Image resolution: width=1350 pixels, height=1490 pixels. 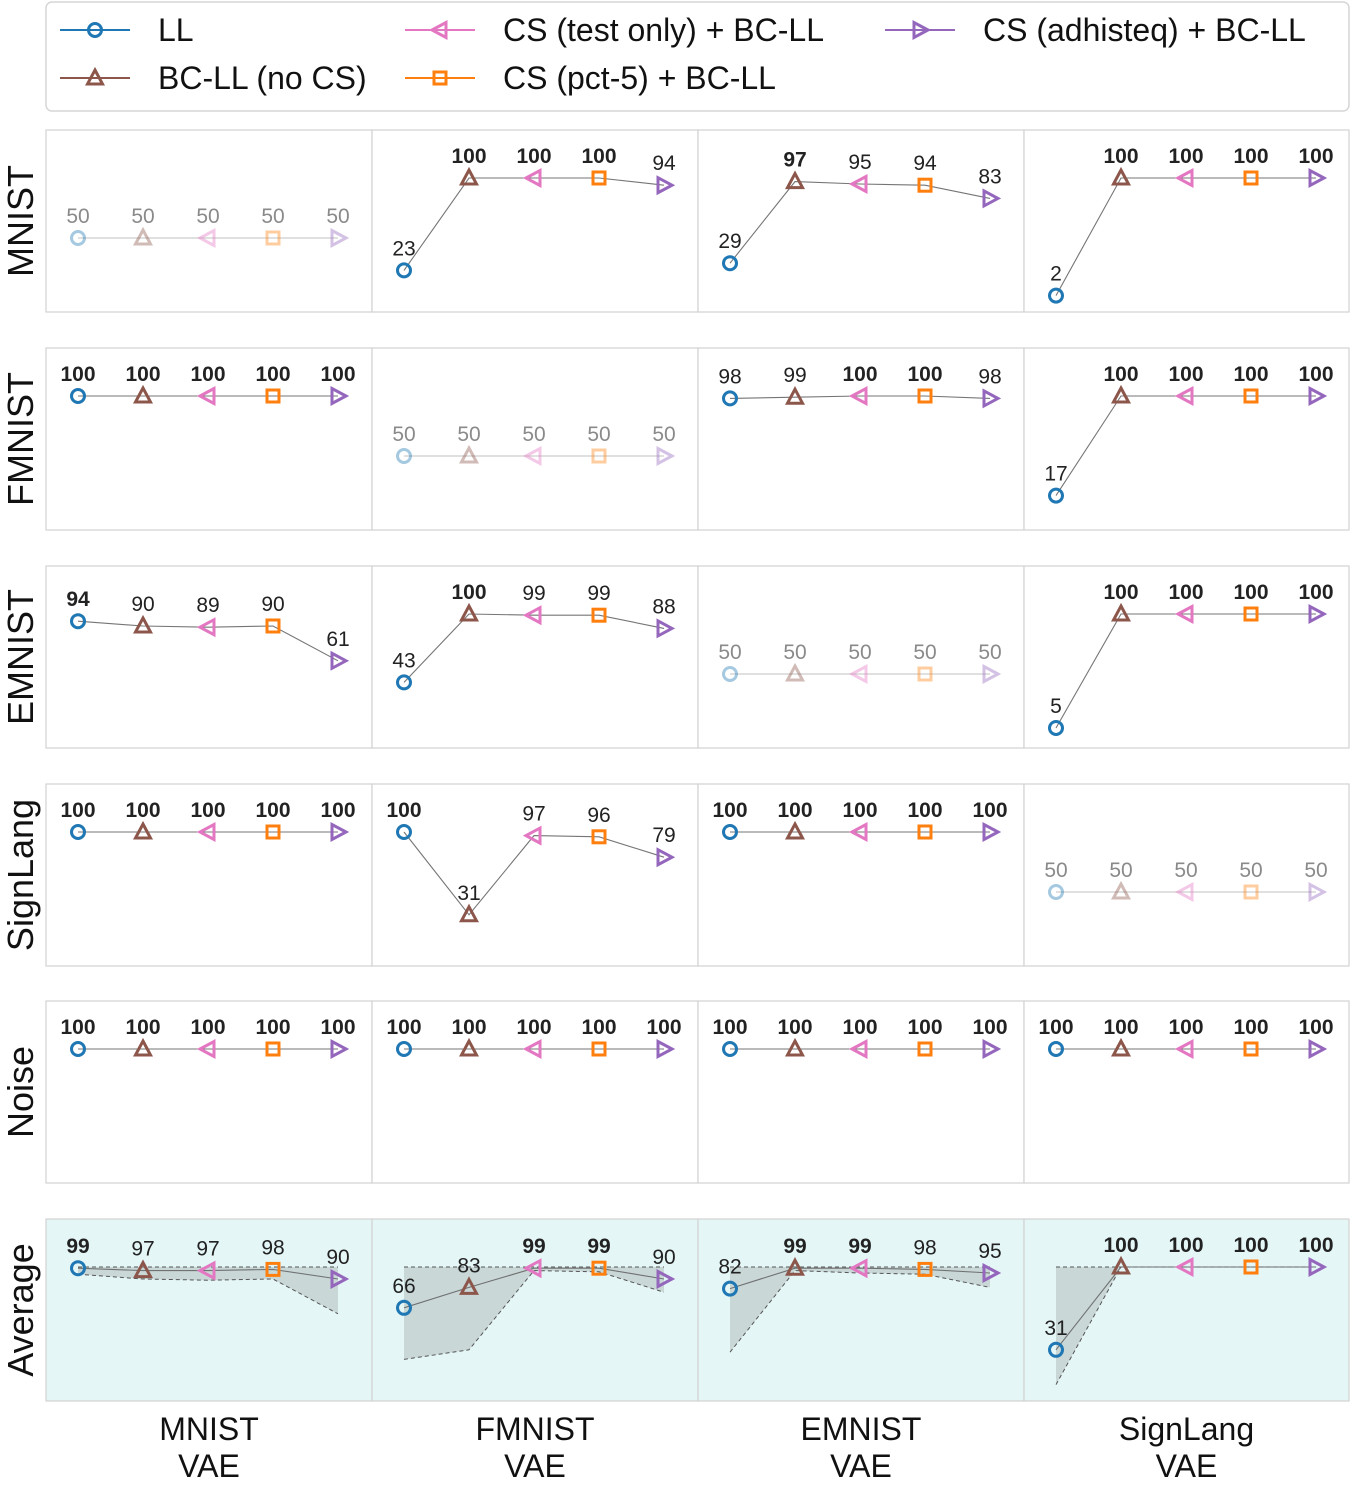 I want to click on value-label-1-2-2: 100, so click(x=859, y=374).